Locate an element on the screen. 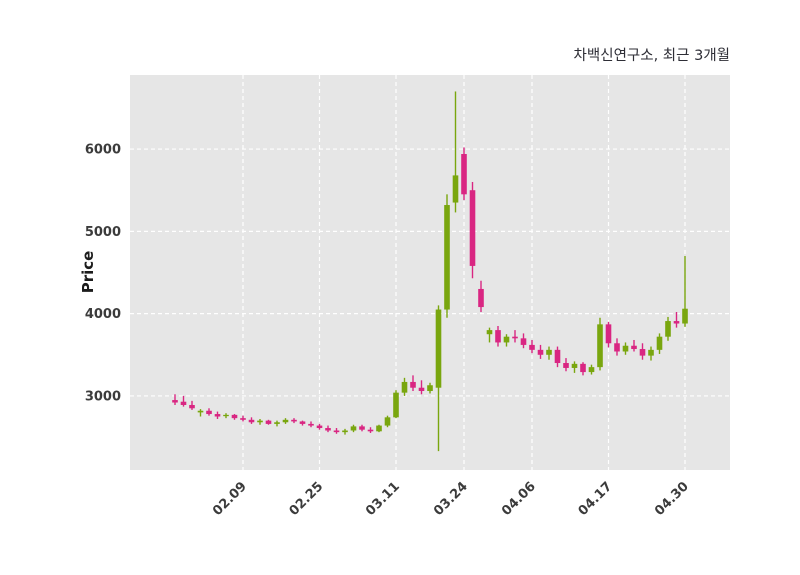 The height and width of the screenshot is (575, 800). y-tick-labels: 3000 4000 5000 6000 is located at coordinates (103, 274).